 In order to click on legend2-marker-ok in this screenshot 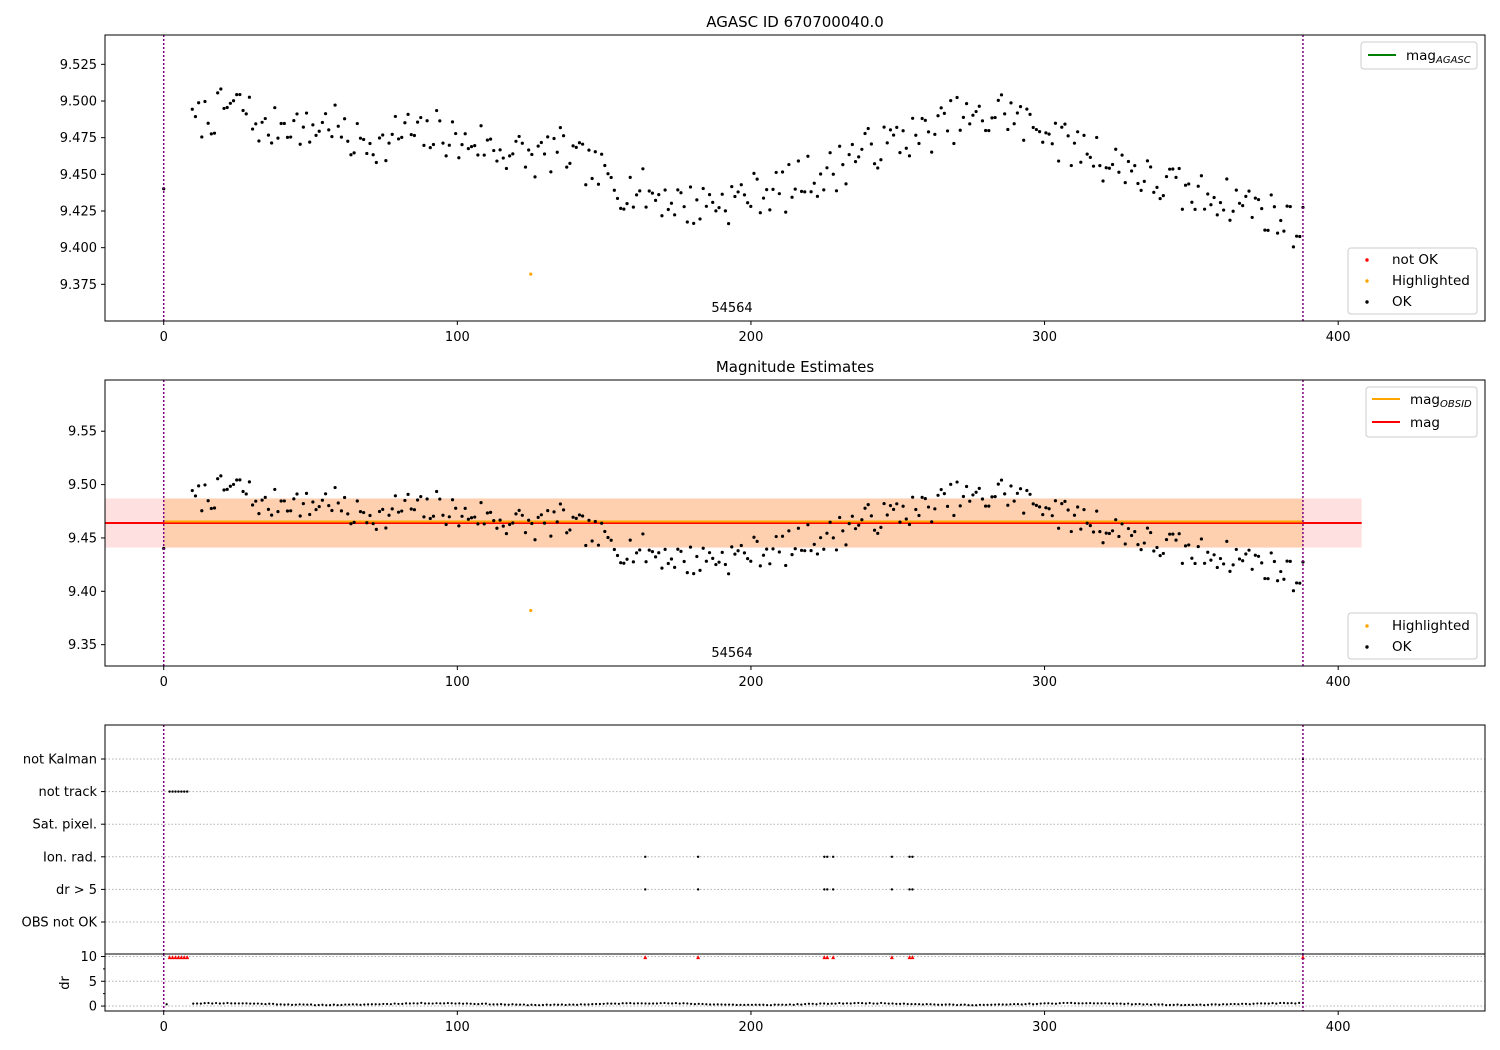, I will do `click(1367, 647)`.